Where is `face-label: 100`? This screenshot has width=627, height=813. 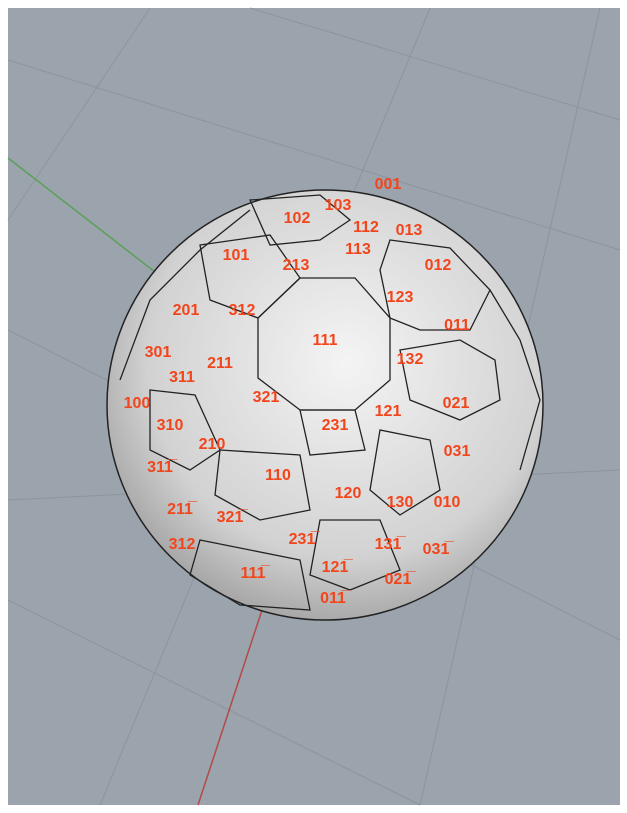
face-label: 100 is located at coordinates (137, 403).